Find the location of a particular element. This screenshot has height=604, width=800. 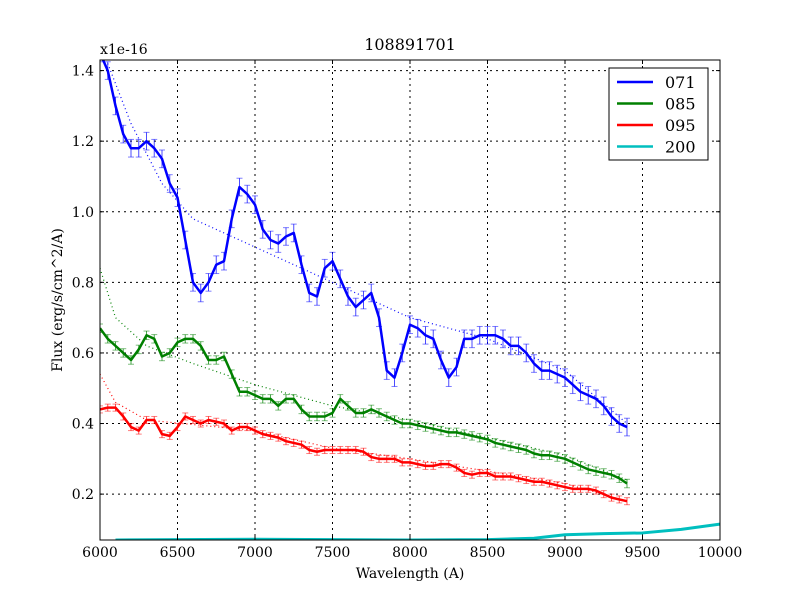

legend-box is located at coordinates (658, 114).